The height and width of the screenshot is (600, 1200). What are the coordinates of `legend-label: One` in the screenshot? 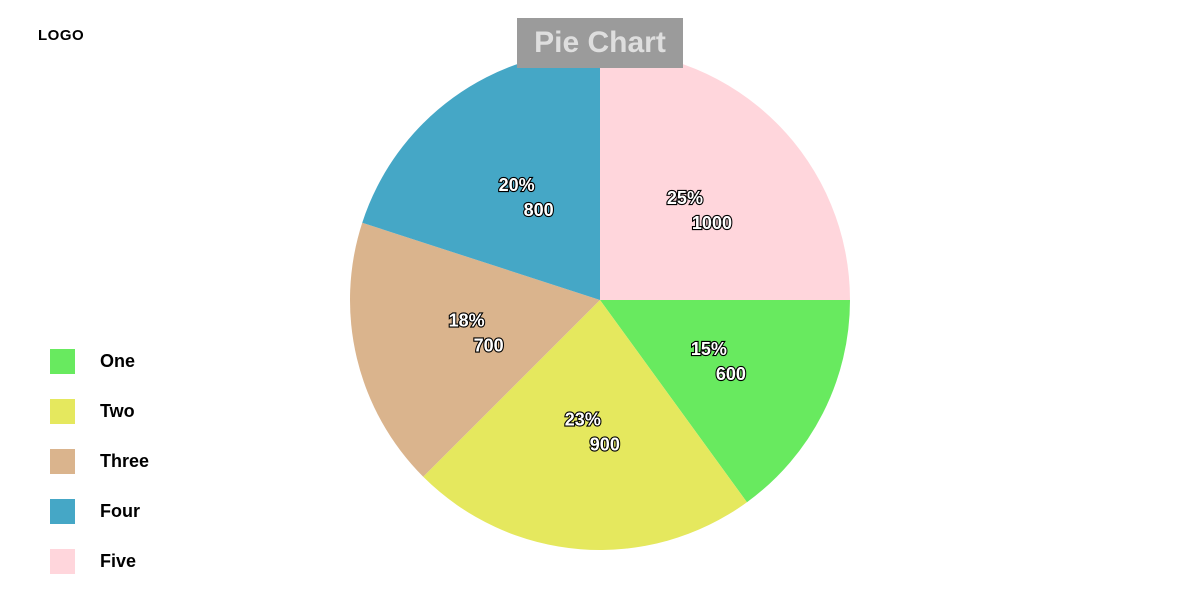 It's located at (118, 360).